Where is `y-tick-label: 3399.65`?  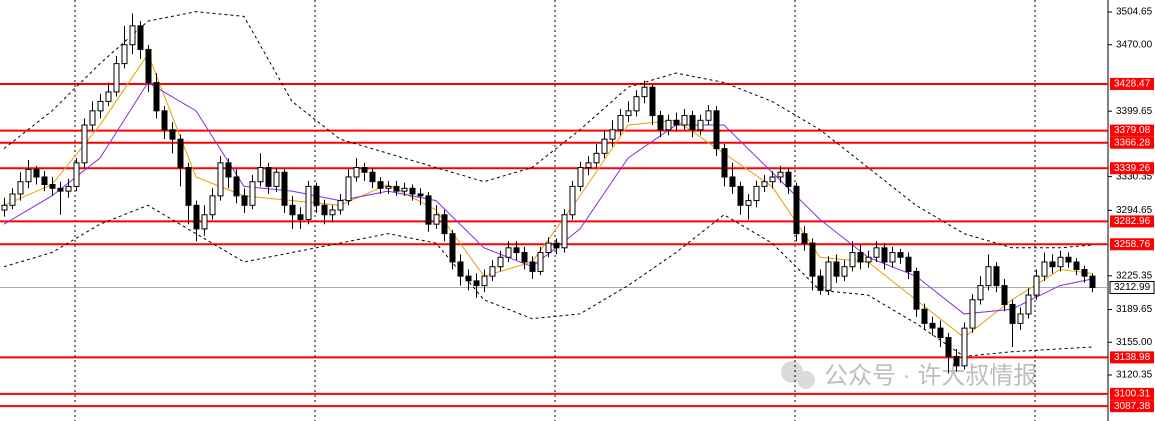
y-tick-label: 3399.65 is located at coordinates (1134, 111).